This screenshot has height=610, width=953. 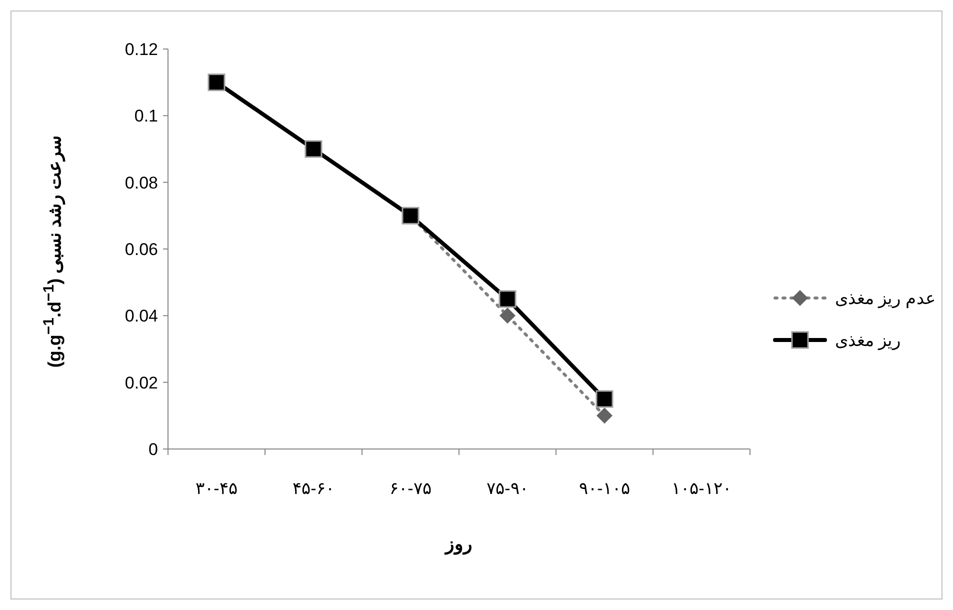 I want to click on x-tick-label: ۹۰-۱۰۵, so click(x=604, y=488).